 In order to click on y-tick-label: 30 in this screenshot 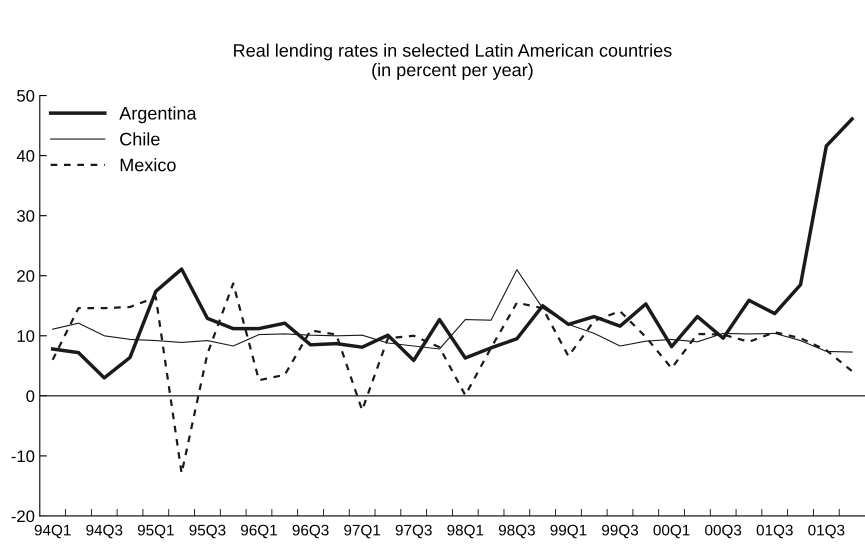, I will do `click(25, 216)`.